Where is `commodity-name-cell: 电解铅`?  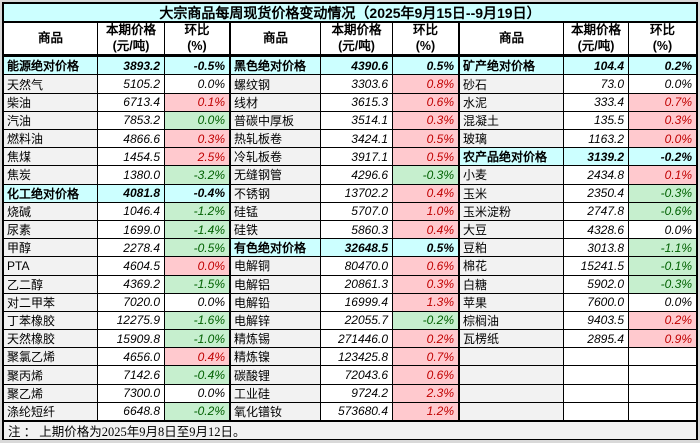 commodity-name-cell: 电解铅 is located at coordinates (276, 302).